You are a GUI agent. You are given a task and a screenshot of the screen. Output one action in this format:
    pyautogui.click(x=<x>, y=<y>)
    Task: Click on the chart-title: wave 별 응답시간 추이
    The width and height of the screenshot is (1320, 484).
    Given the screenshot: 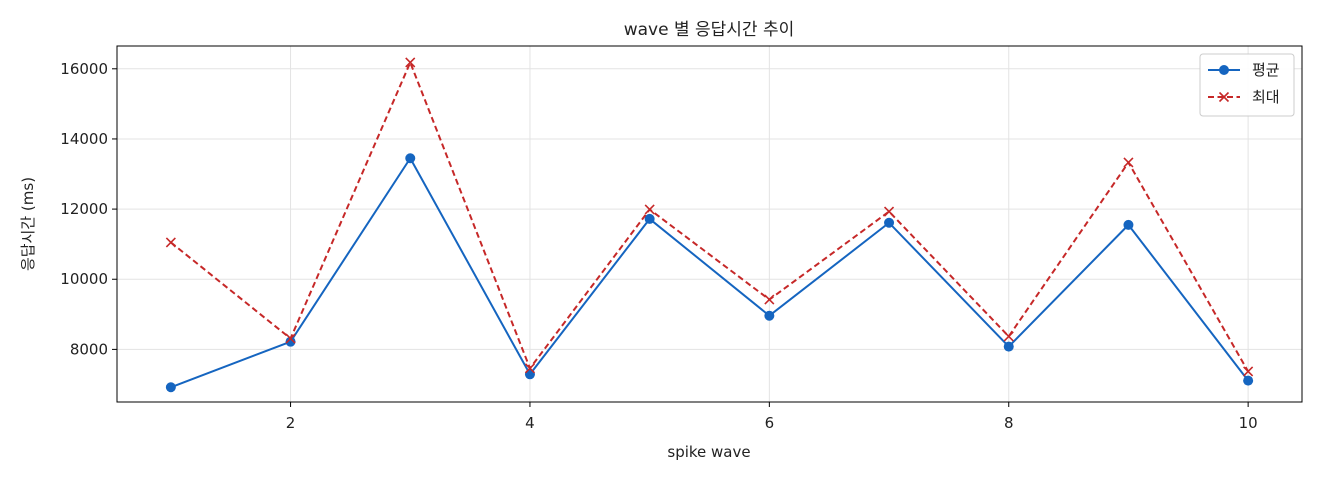 What is the action you would take?
    pyautogui.click(x=709, y=30)
    